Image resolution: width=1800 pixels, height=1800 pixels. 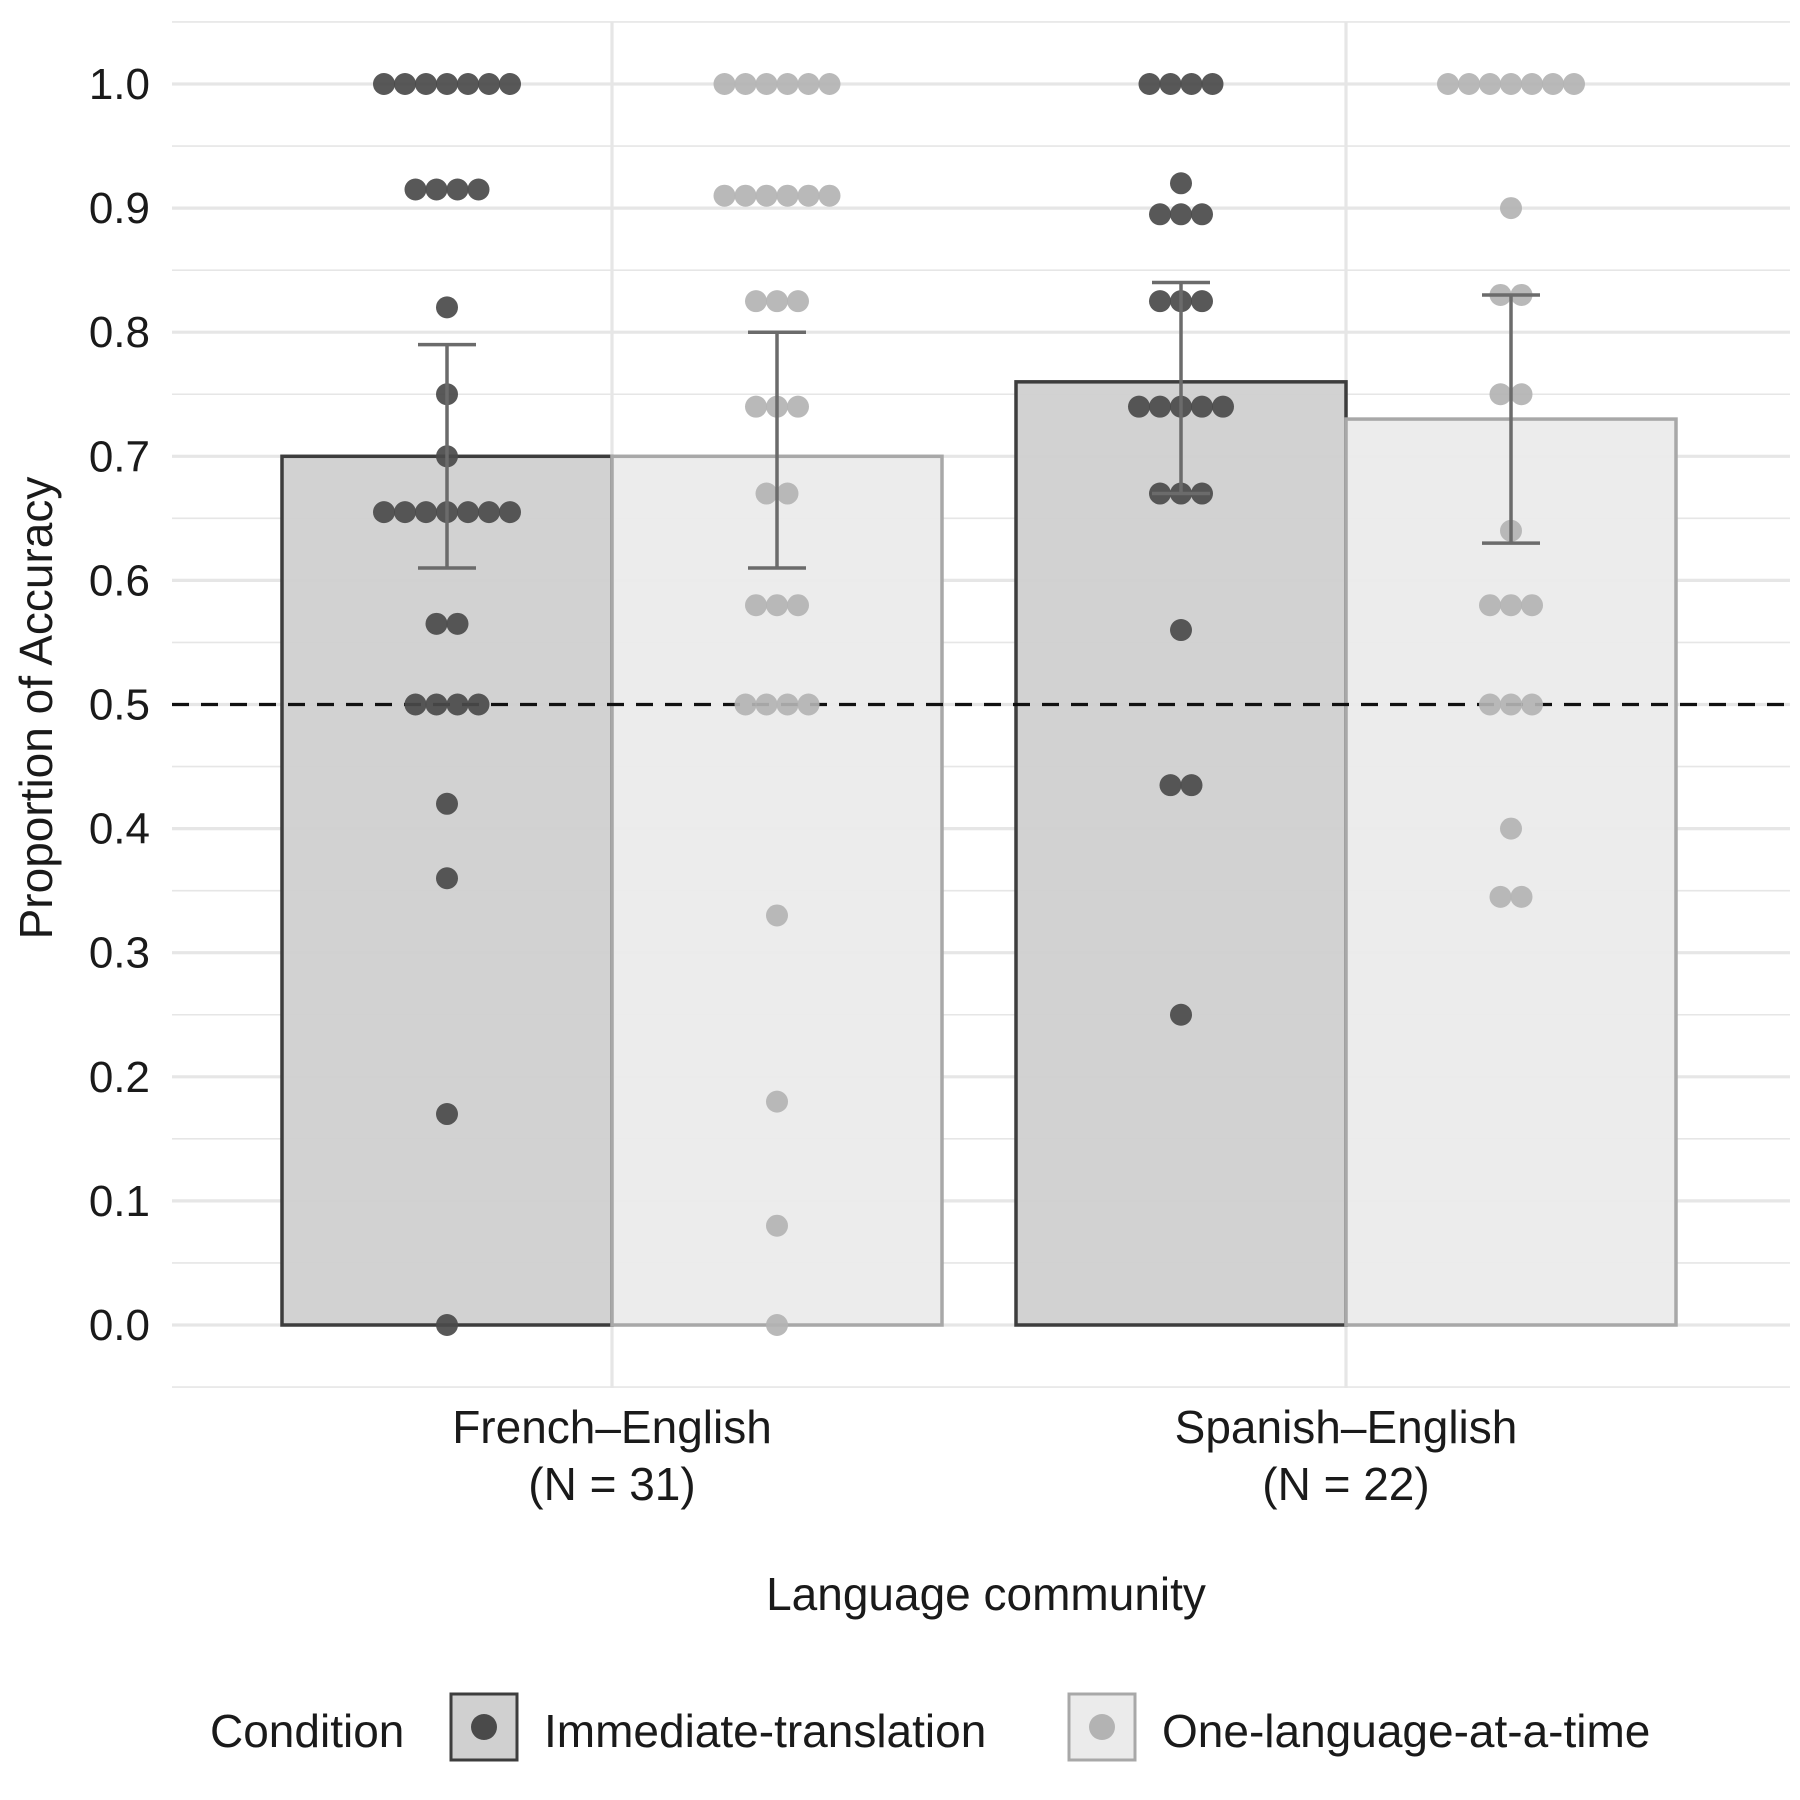 I want to click on y-tick-label: 0.5, so click(x=119, y=705).